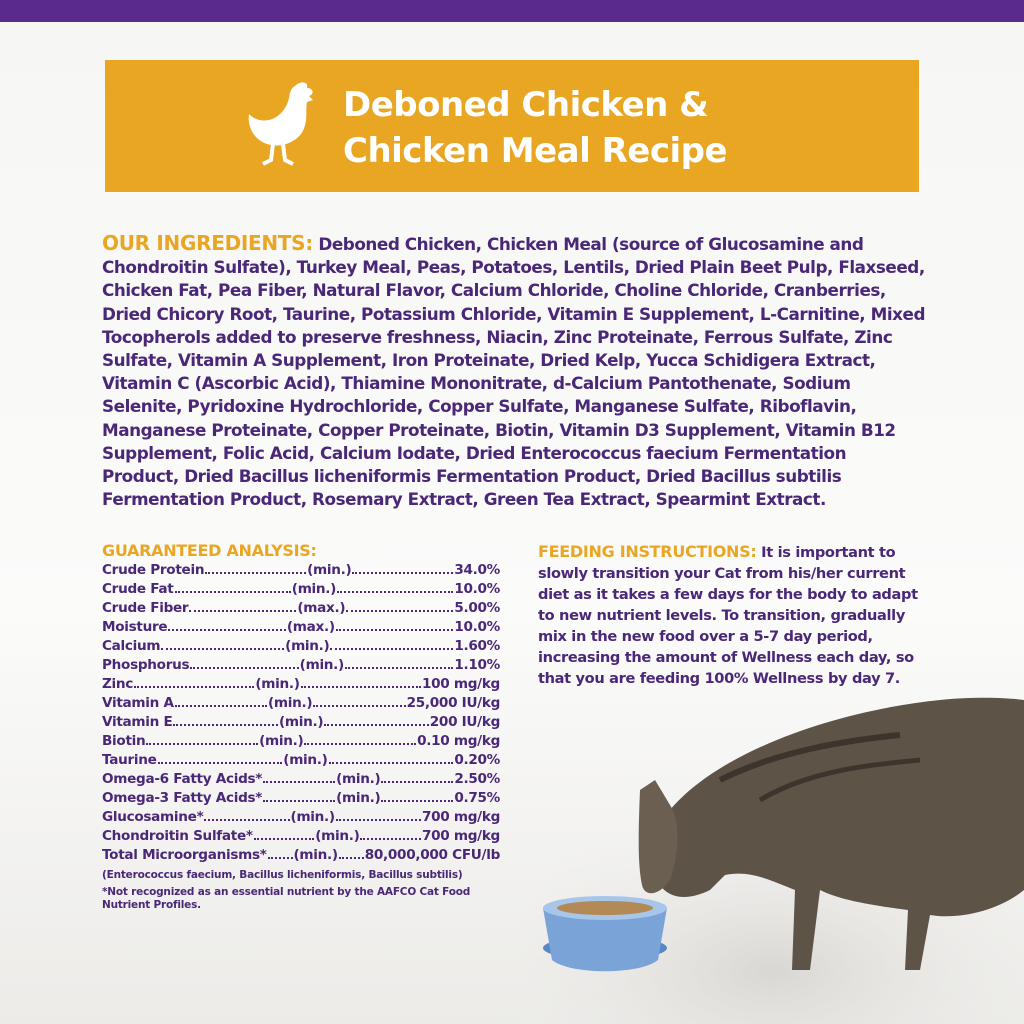 The width and height of the screenshot is (1024, 1024). What do you see at coordinates (182, 798) in the screenshot?
I see `nutrient: Omega-3 Fatty Acids*` at bounding box center [182, 798].